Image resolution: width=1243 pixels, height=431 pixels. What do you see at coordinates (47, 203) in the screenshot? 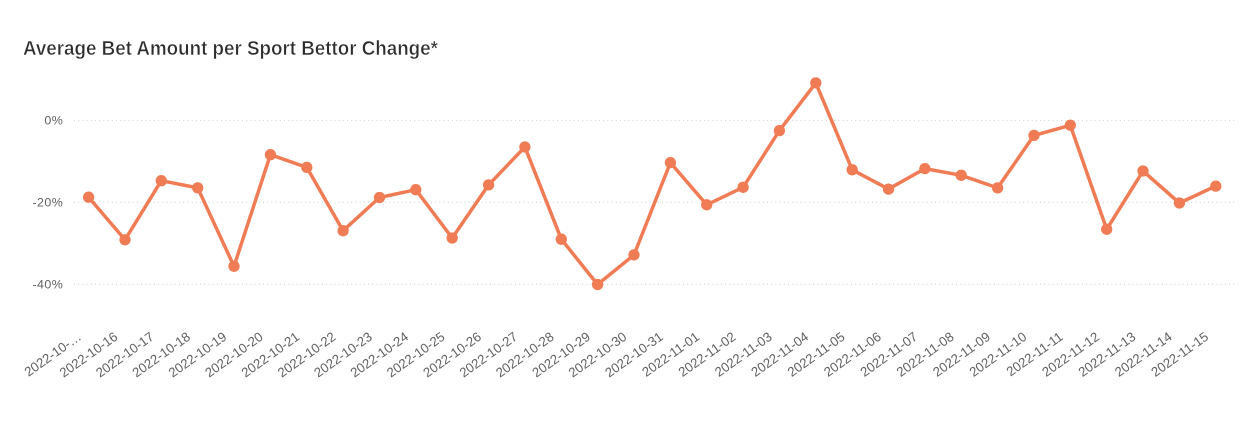
I see `svg-text: -20%` at bounding box center [47, 203].